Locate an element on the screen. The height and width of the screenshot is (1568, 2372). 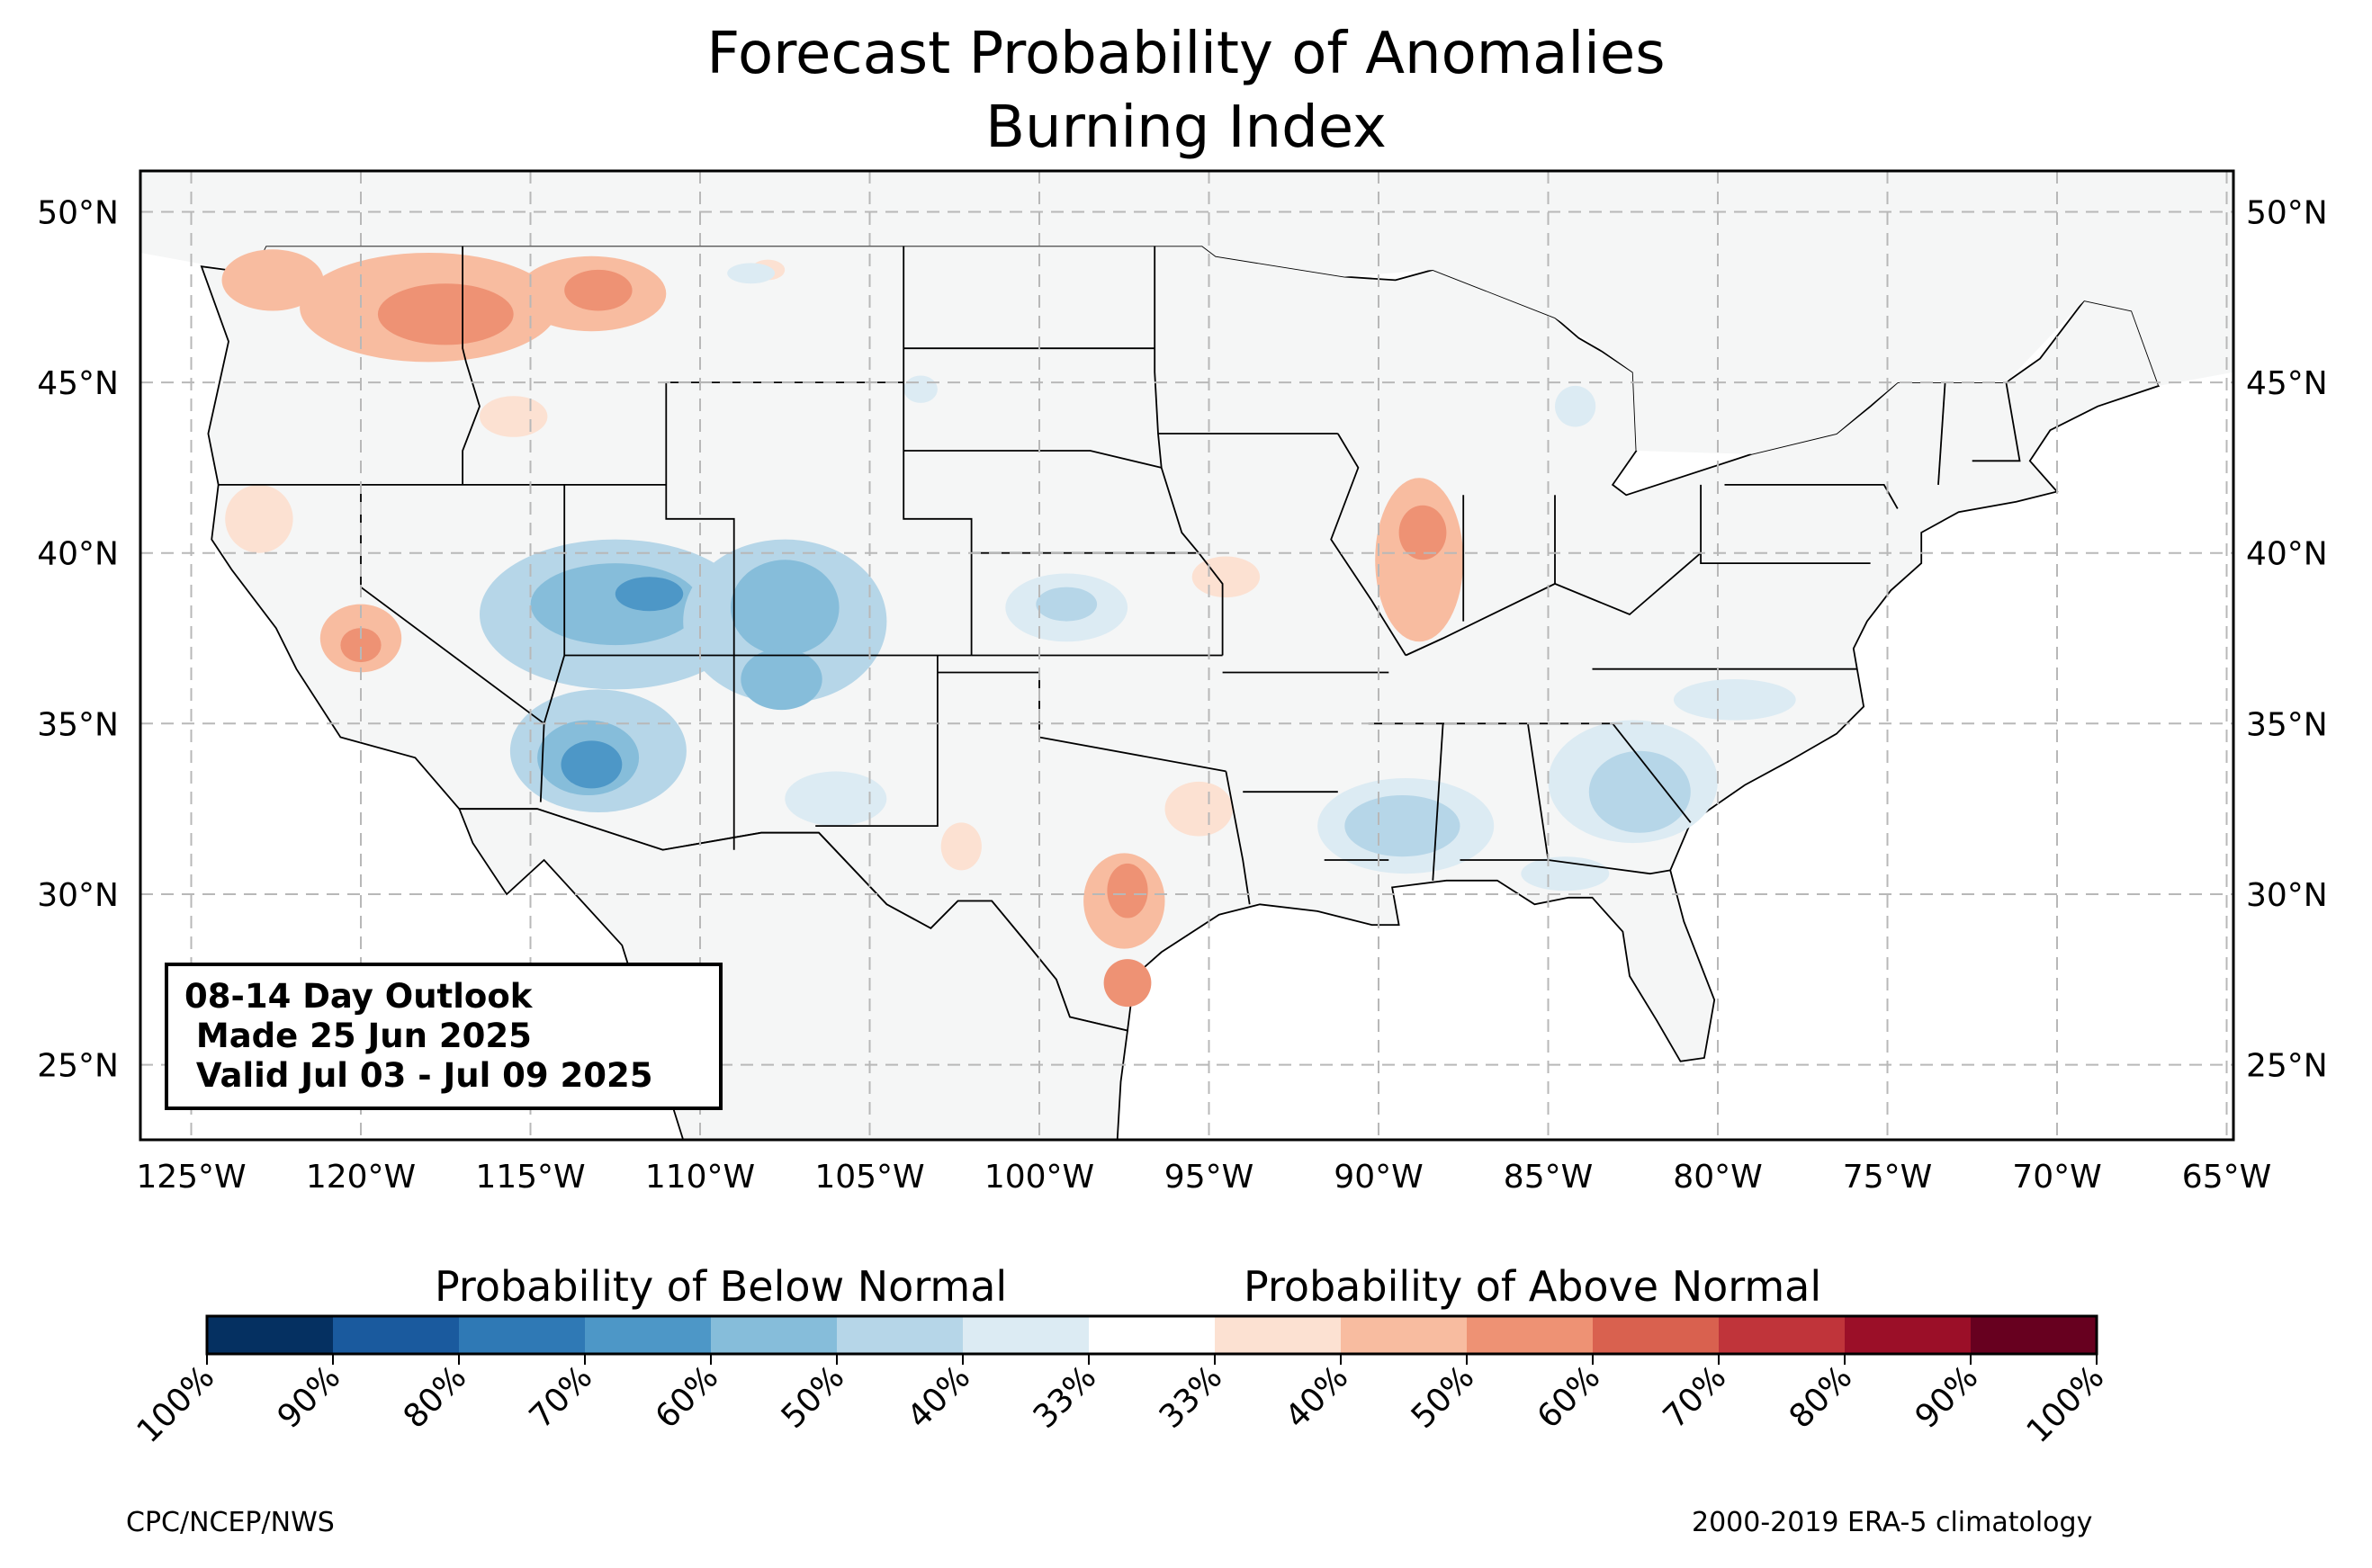
lon-label-10: 75°W is located at coordinates (1888, 1177).